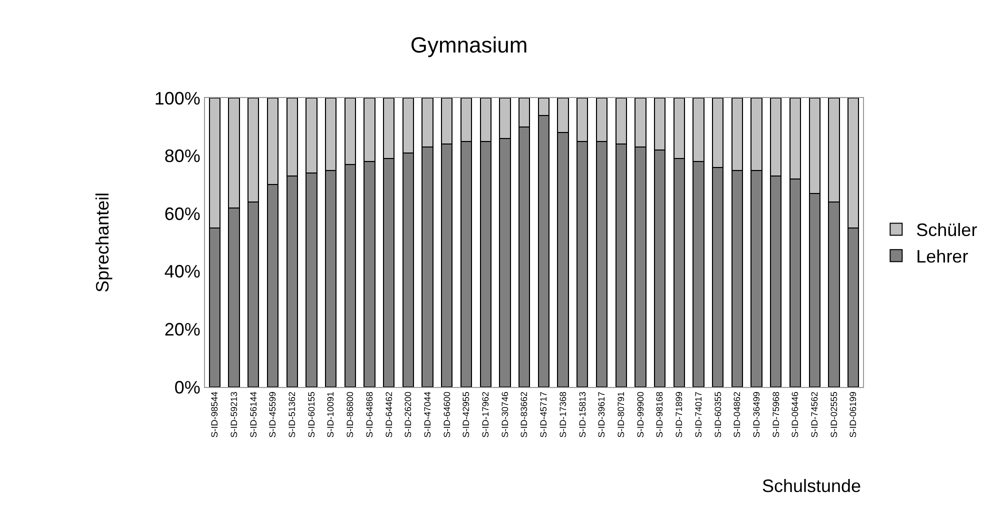  What do you see at coordinates (389, 415) in the screenshot?
I see `x-tick-label: S-ID-64462` at bounding box center [389, 415].